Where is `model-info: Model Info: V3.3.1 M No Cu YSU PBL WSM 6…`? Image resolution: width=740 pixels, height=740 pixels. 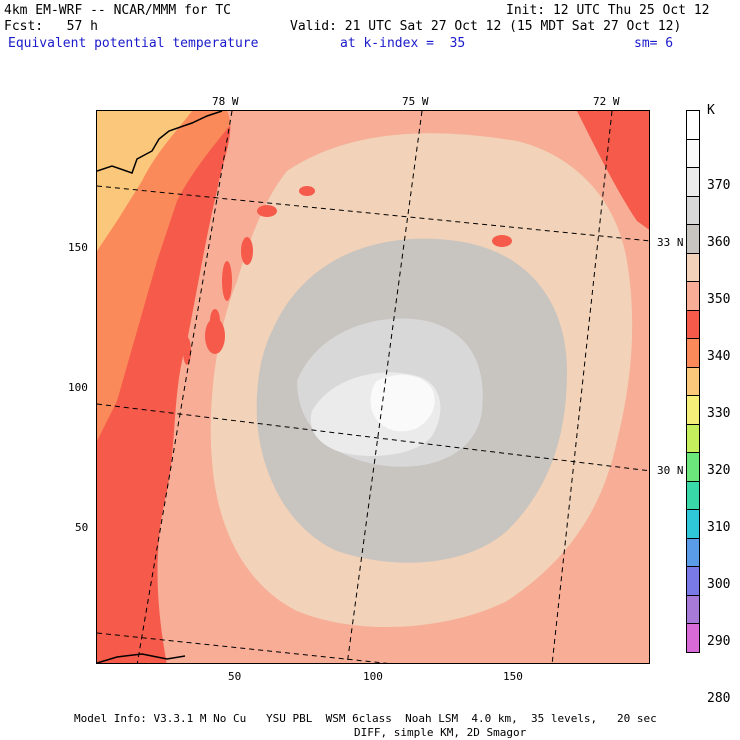 model-info: Model Info: V3.3.1 M No Cu YSU PBL WSM 6… is located at coordinates (365, 718).